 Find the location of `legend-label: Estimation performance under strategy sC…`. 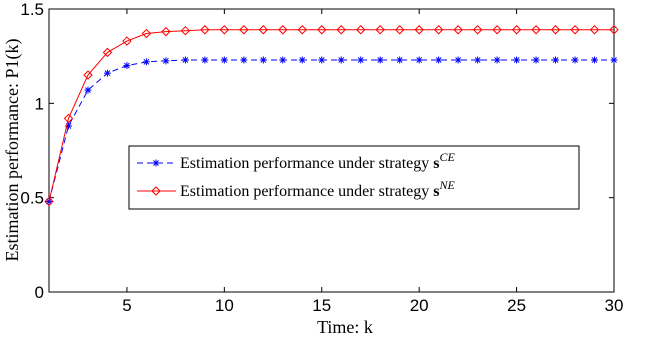

legend-label: Estimation performance under strategy sC… is located at coordinates (317, 161).